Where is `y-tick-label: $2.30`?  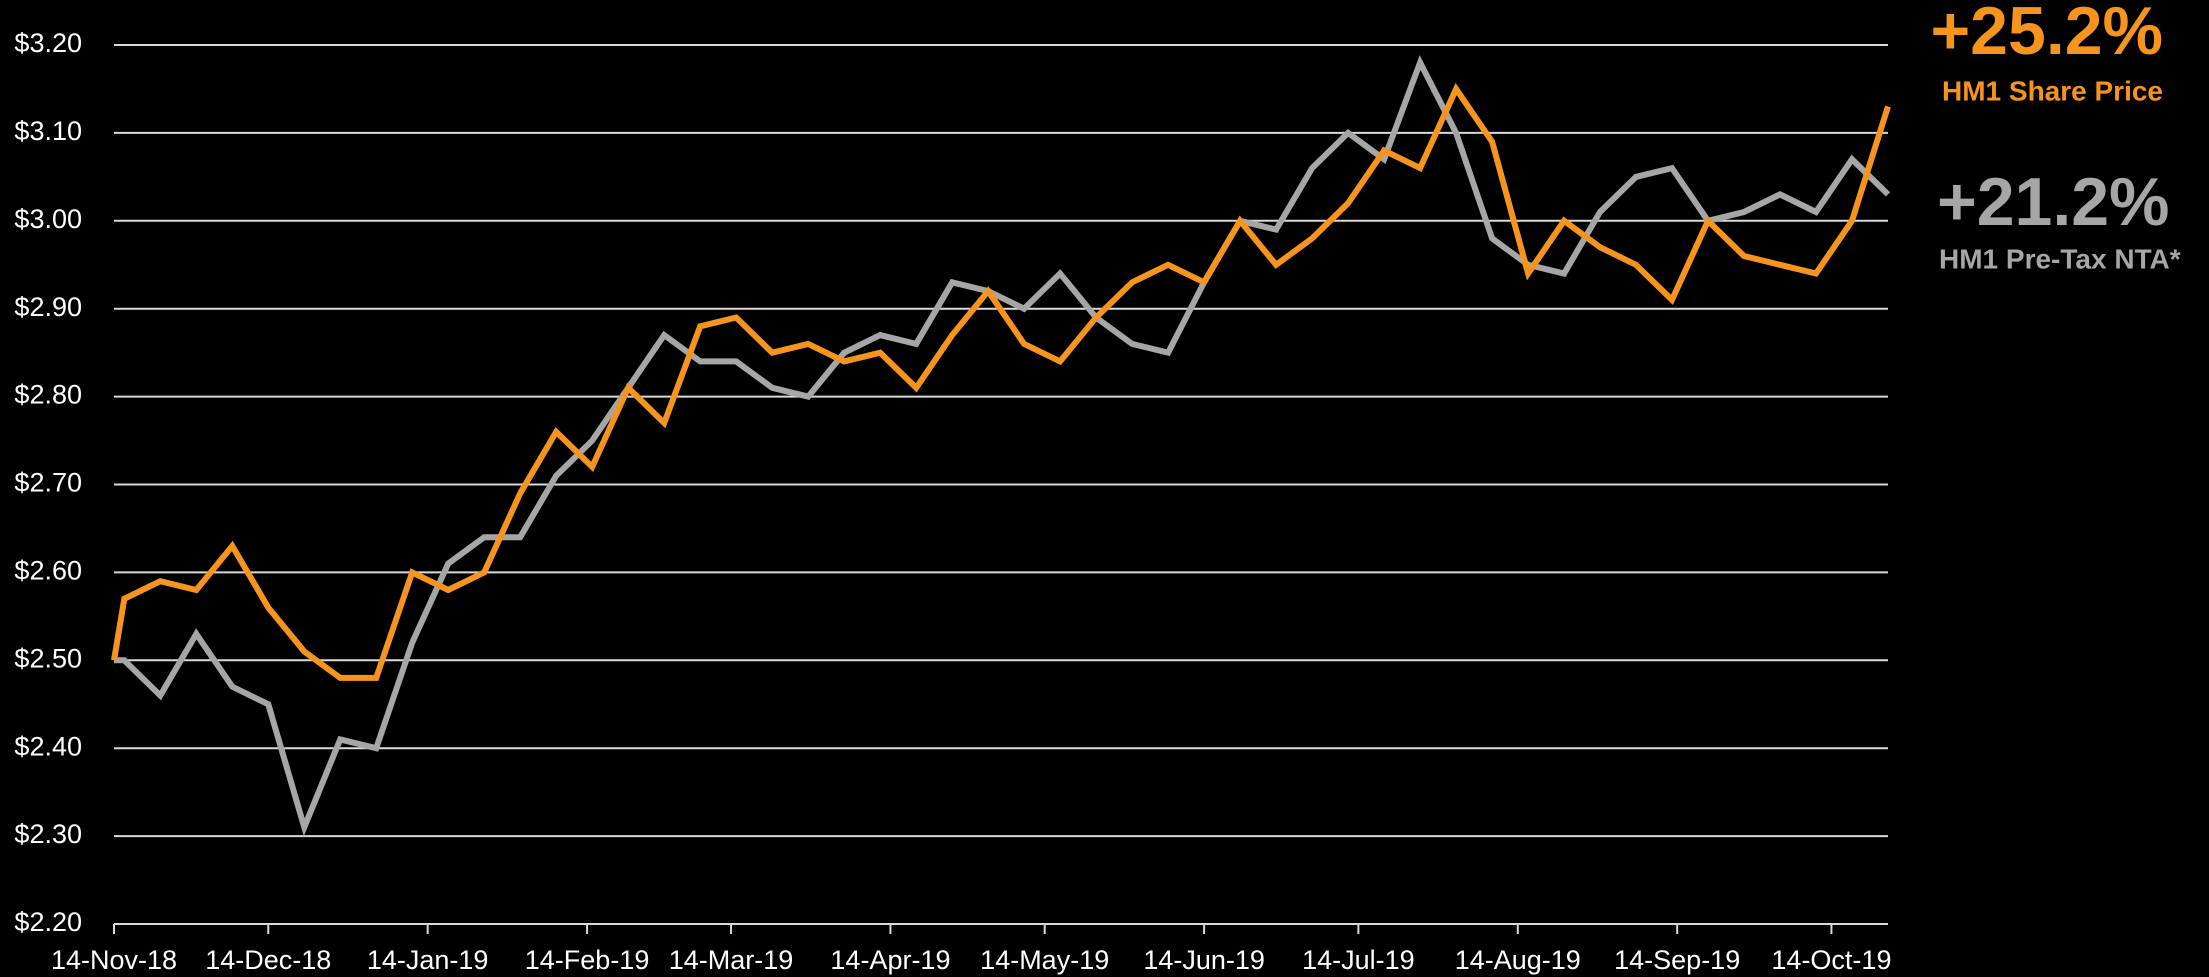 y-tick-label: $2.30 is located at coordinates (48, 834).